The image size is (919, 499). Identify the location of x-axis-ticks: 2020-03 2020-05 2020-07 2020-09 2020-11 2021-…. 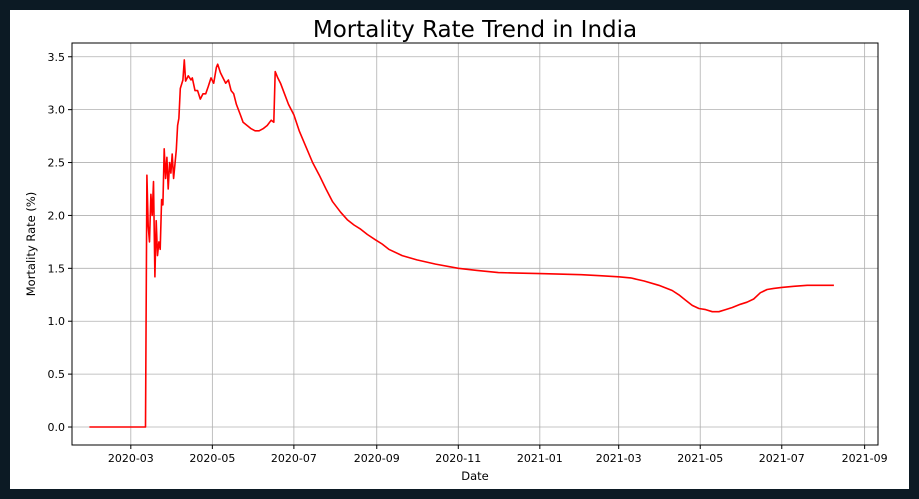
(498, 455).